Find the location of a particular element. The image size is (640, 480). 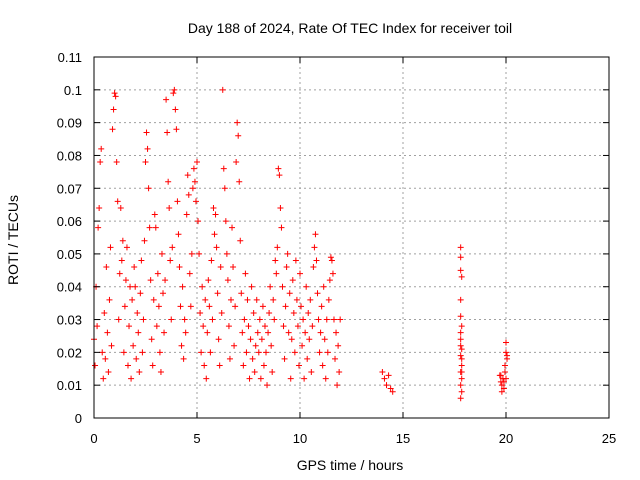

y-tick-label: 0.01 is located at coordinates (69, 385).